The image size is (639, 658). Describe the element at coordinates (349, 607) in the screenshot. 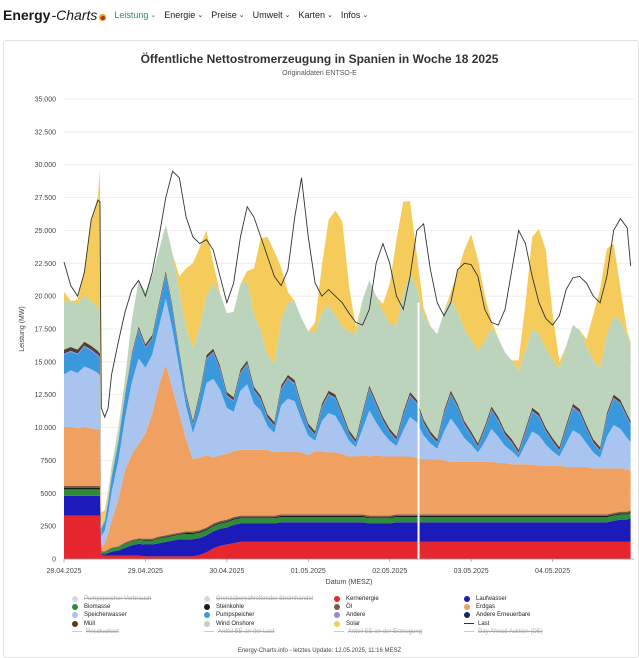

I see `legend-label: Öl` at that location.